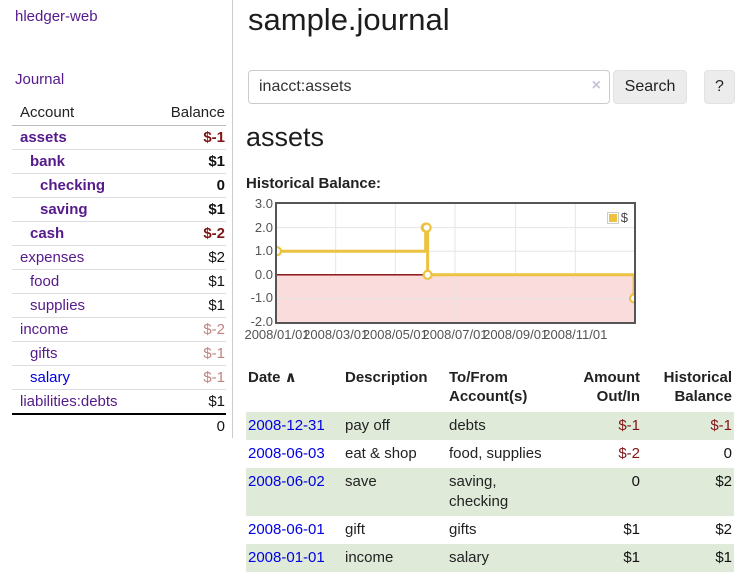 This screenshot has height=582, width=742. Describe the element at coordinates (336, 334) in the screenshot. I see `x-tick-label: 2008/03/01` at that location.